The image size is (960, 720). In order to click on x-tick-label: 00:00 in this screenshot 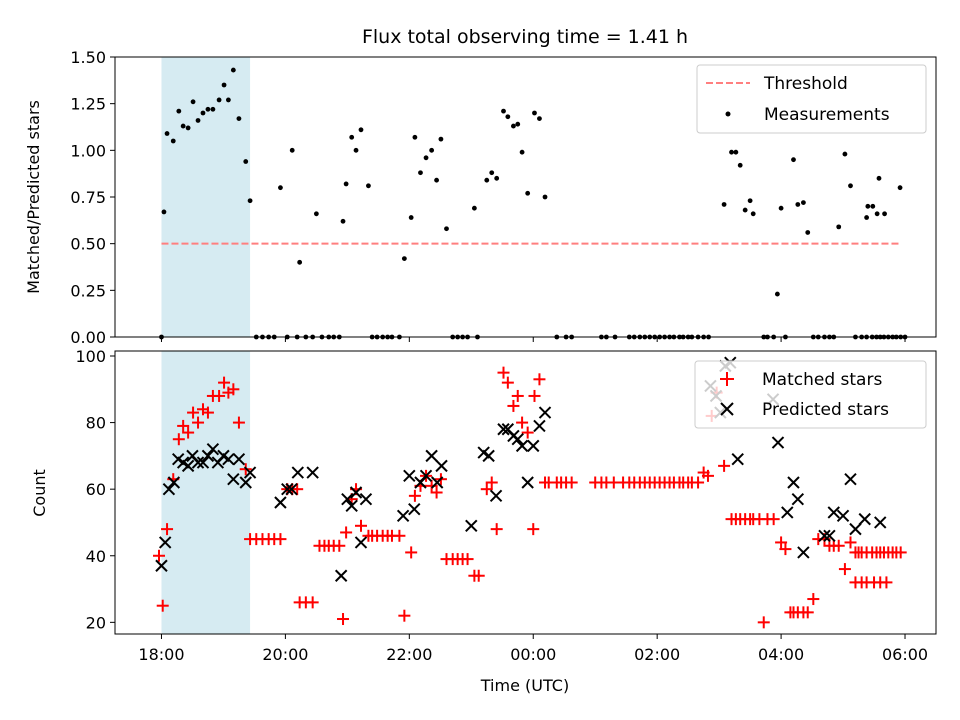, I will do `click(533, 654)`.